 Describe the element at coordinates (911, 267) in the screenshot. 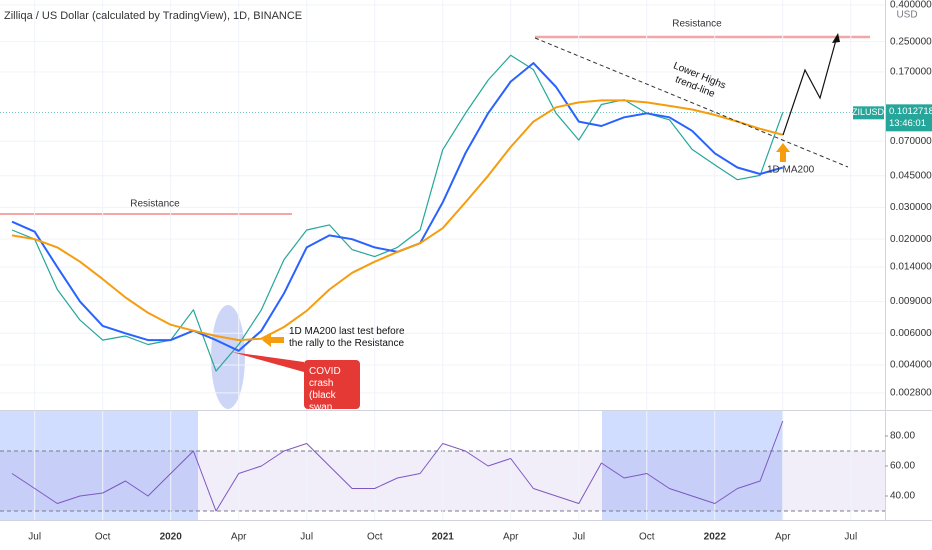

I see `y-tick-label: 0.01400000` at that location.